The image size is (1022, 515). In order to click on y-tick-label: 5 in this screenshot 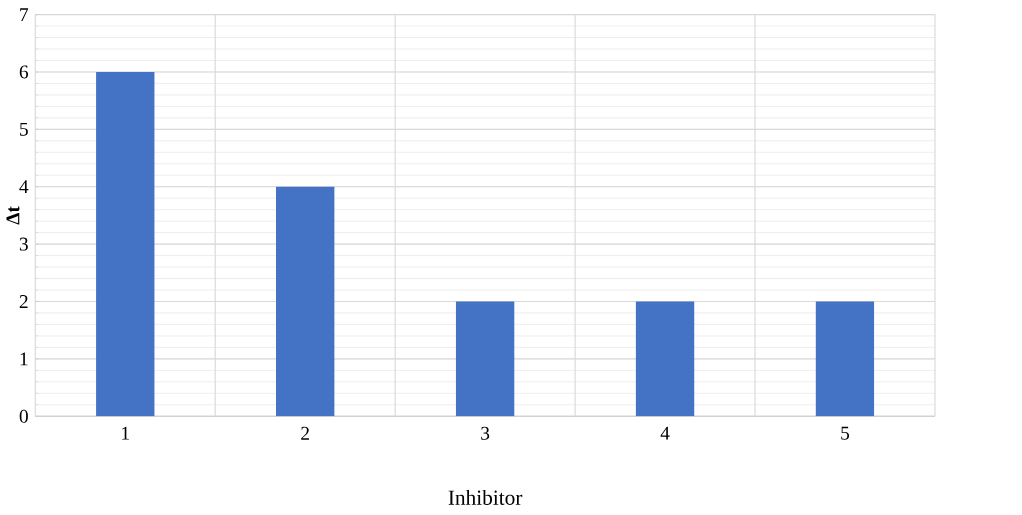, I will do `click(24, 129)`.